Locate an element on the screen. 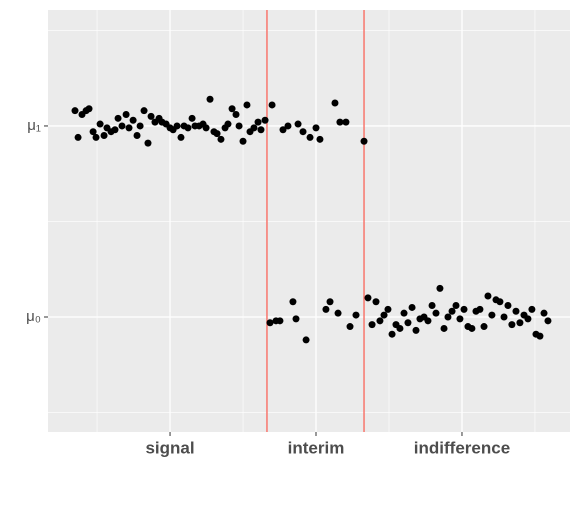 The width and height of the screenshot is (570, 511). y-tick-label: μ₁ is located at coordinates (34, 125).